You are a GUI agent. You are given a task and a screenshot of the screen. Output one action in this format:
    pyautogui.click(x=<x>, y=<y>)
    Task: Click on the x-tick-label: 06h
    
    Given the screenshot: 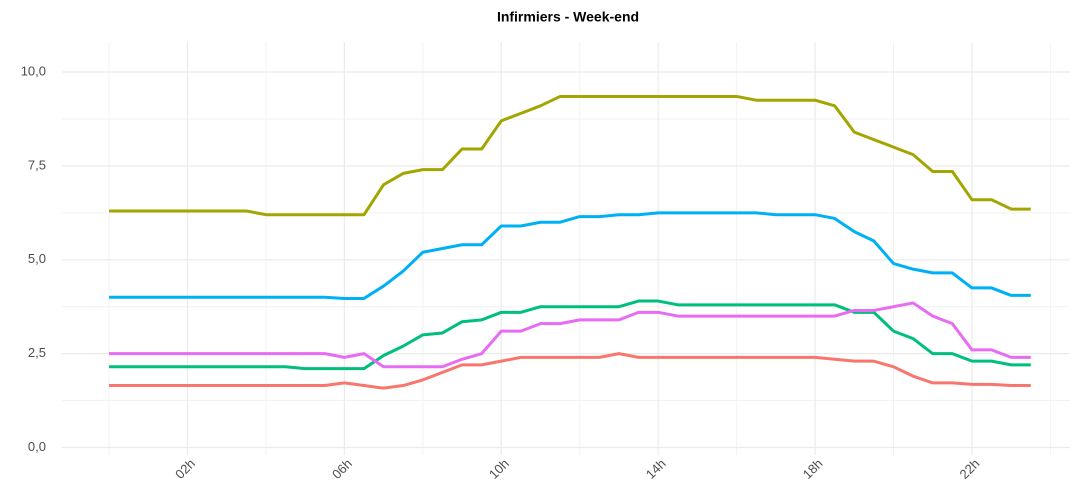 What is the action you would take?
    pyautogui.click(x=342, y=469)
    